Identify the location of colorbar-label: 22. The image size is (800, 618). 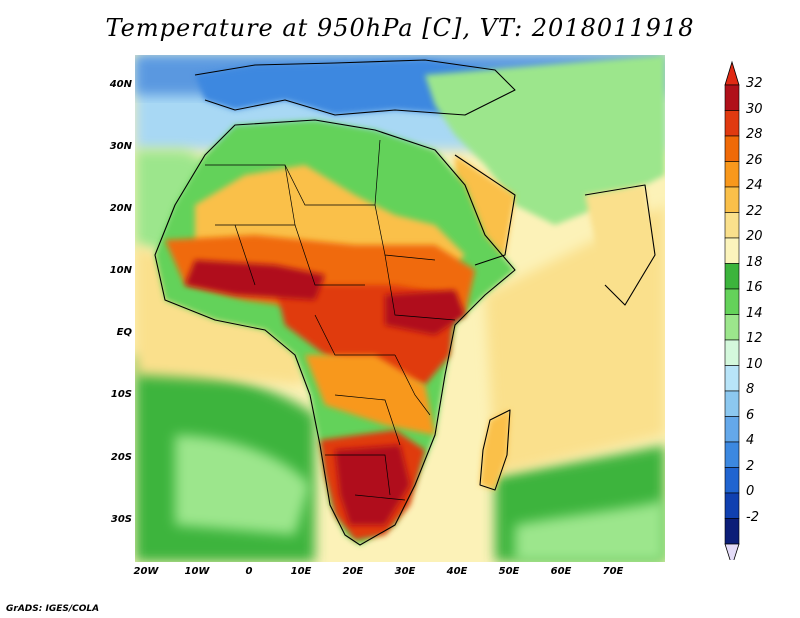
(754, 211).